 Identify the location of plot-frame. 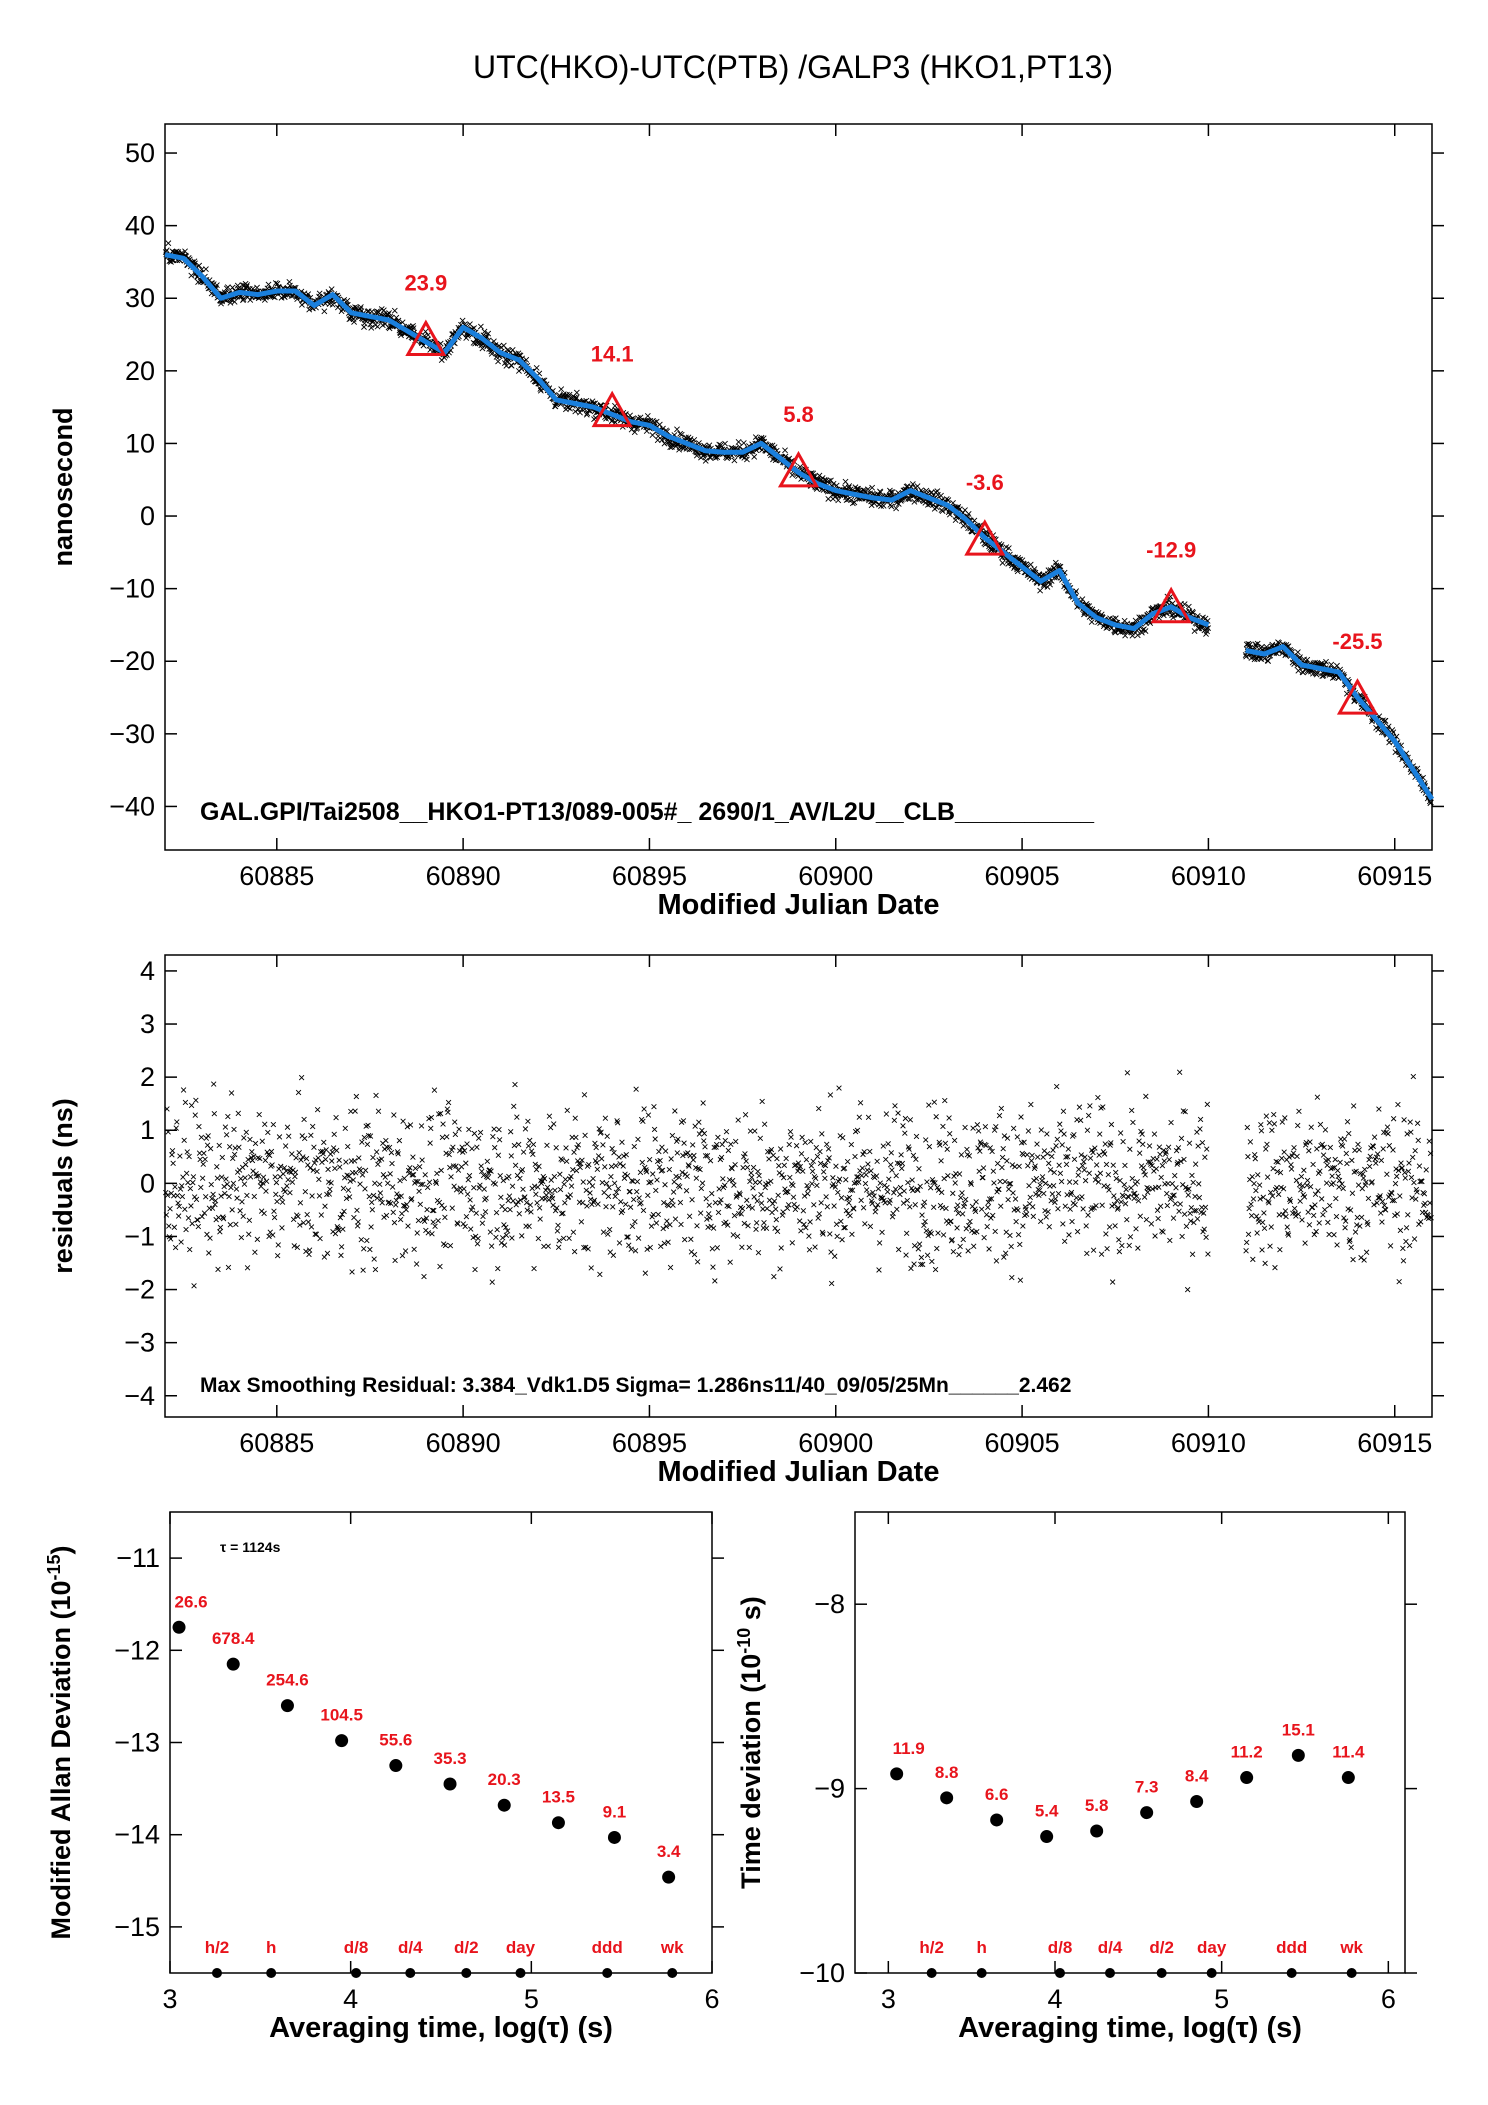
(1130, 1742).